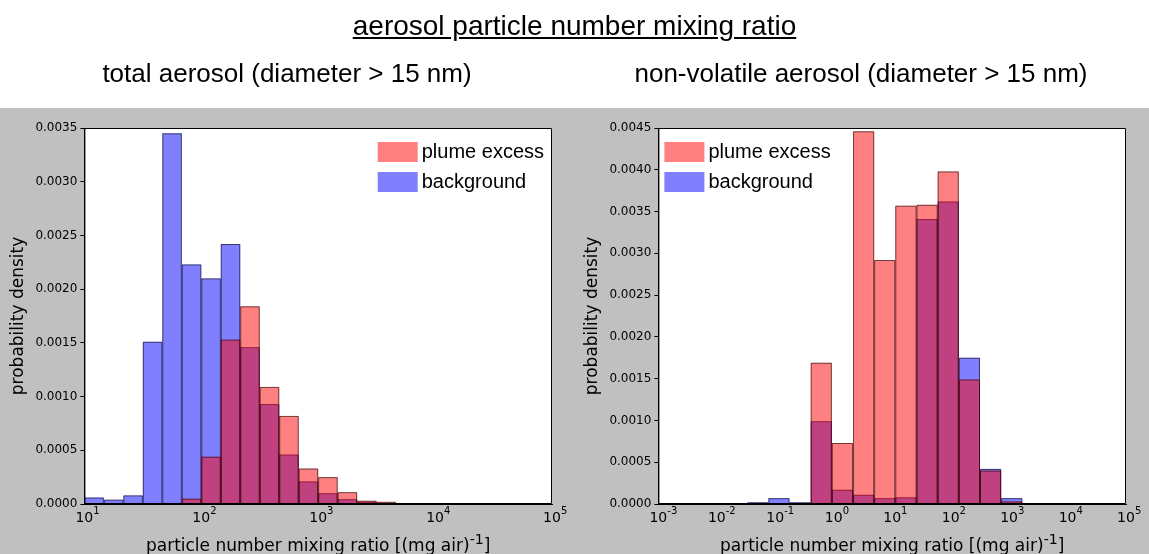 This screenshot has height=554, width=1149. What do you see at coordinates (287, 73) in the screenshot?
I see `chart-subtitle: total aerosol (diameter > 15 nm)` at bounding box center [287, 73].